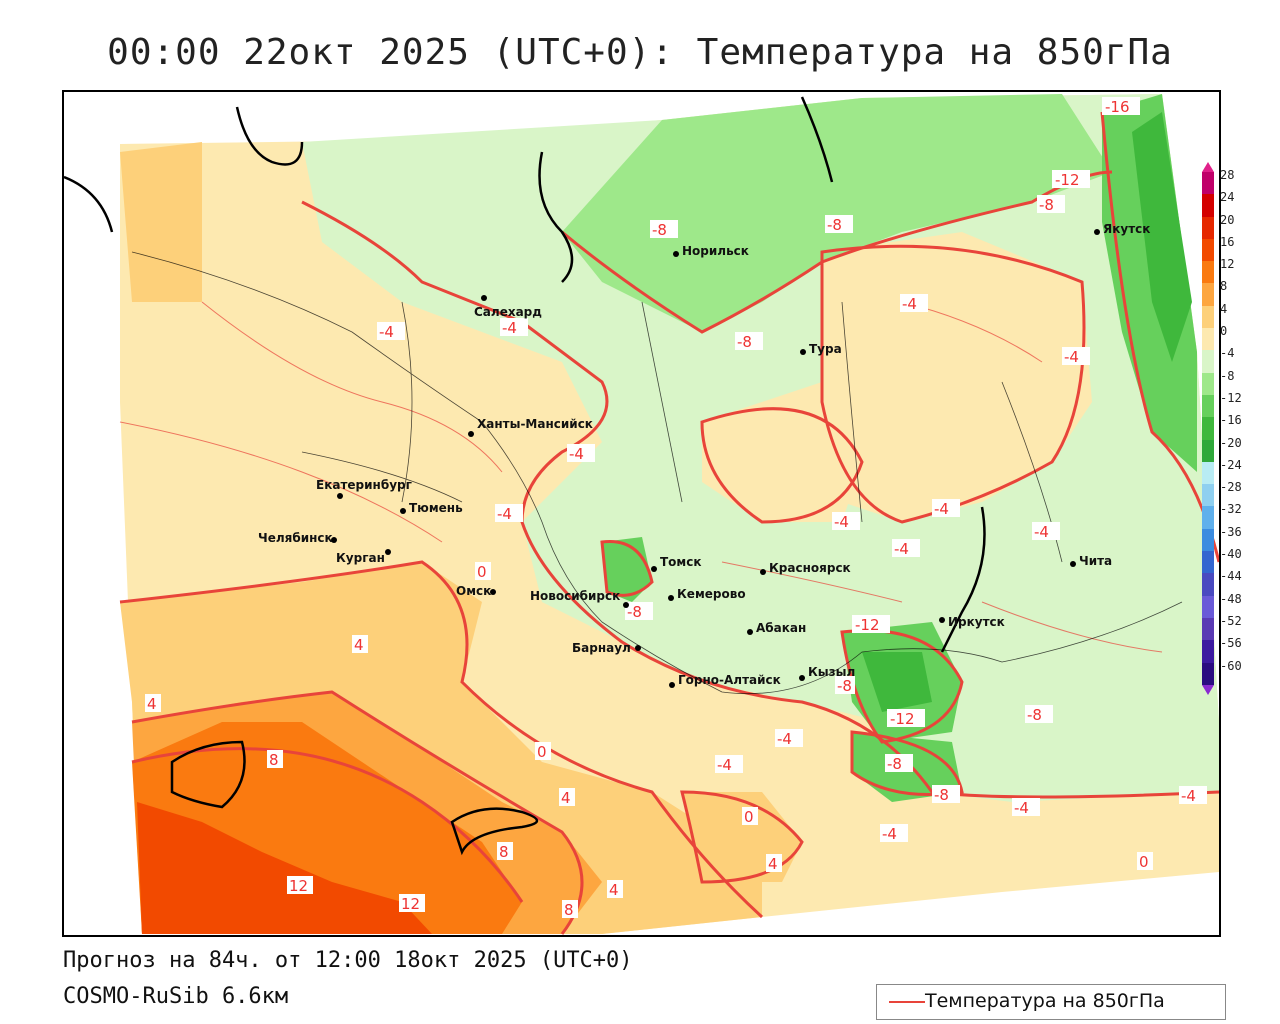 Image resolution: width=1280 pixels, height=1024 pixels. I want to click on svg-text: Тура, so click(825, 349).